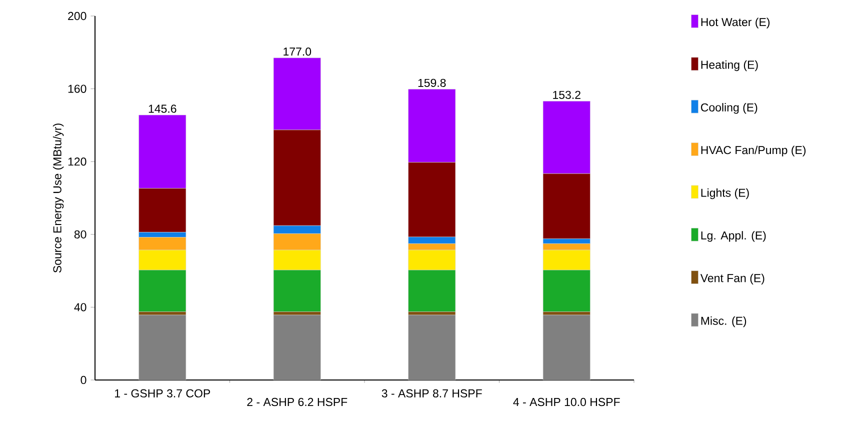  I want to click on y-tick-label: 80, so click(80, 234).